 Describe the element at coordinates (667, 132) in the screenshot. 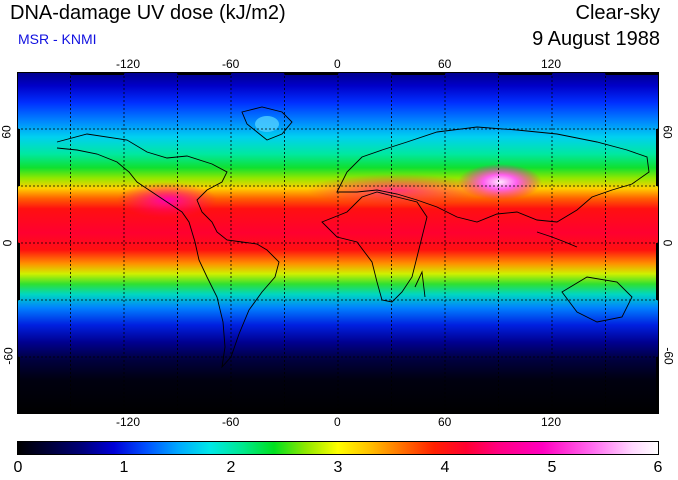

I see `lat-tick-right-60: 60` at that location.